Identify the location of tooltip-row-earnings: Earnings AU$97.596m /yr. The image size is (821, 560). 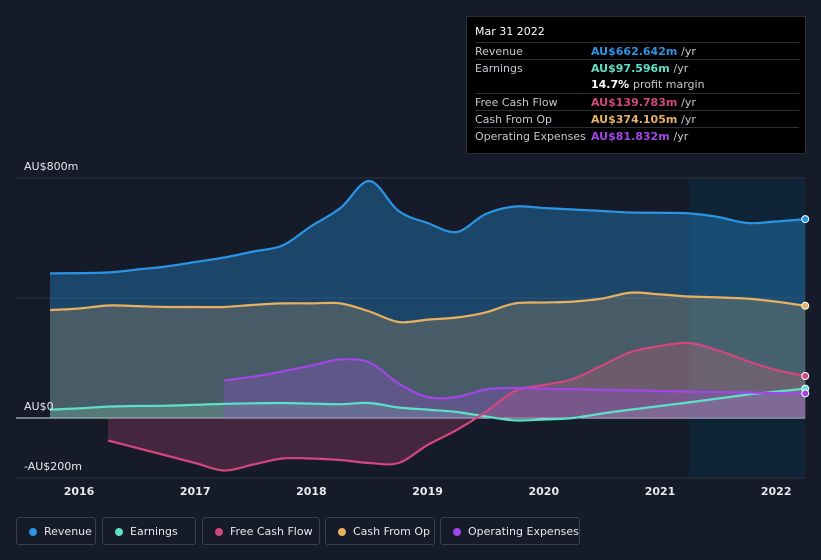
(637, 67).